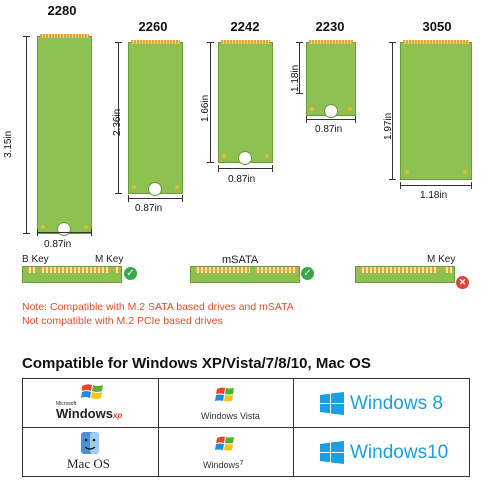 The height and width of the screenshot is (500, 492). What do you see at coordinates (226, 403) in the screenshot?
I see `os-cell-vista: Windows Vista` at bounding box center [226, 403].